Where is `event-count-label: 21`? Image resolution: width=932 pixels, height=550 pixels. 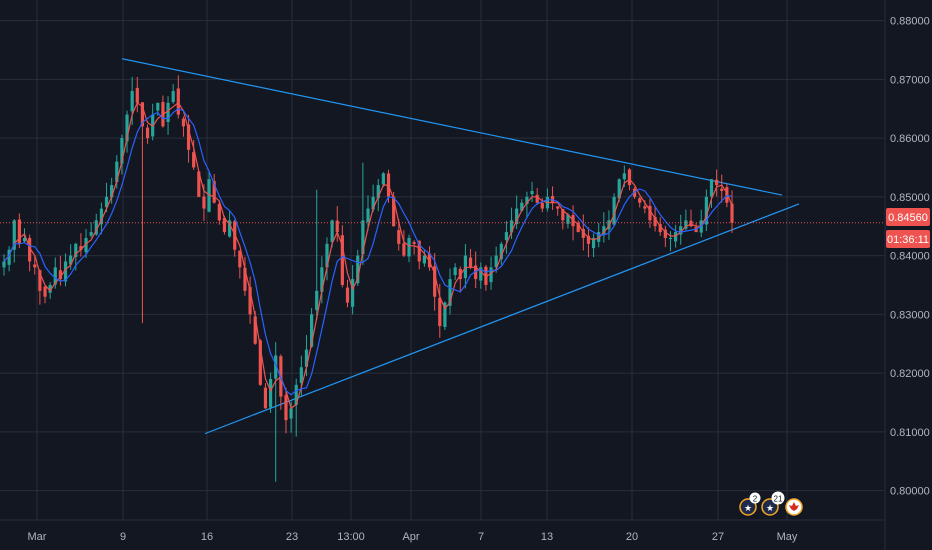 event-count-label: 21 is located at coordinates (778, 499).